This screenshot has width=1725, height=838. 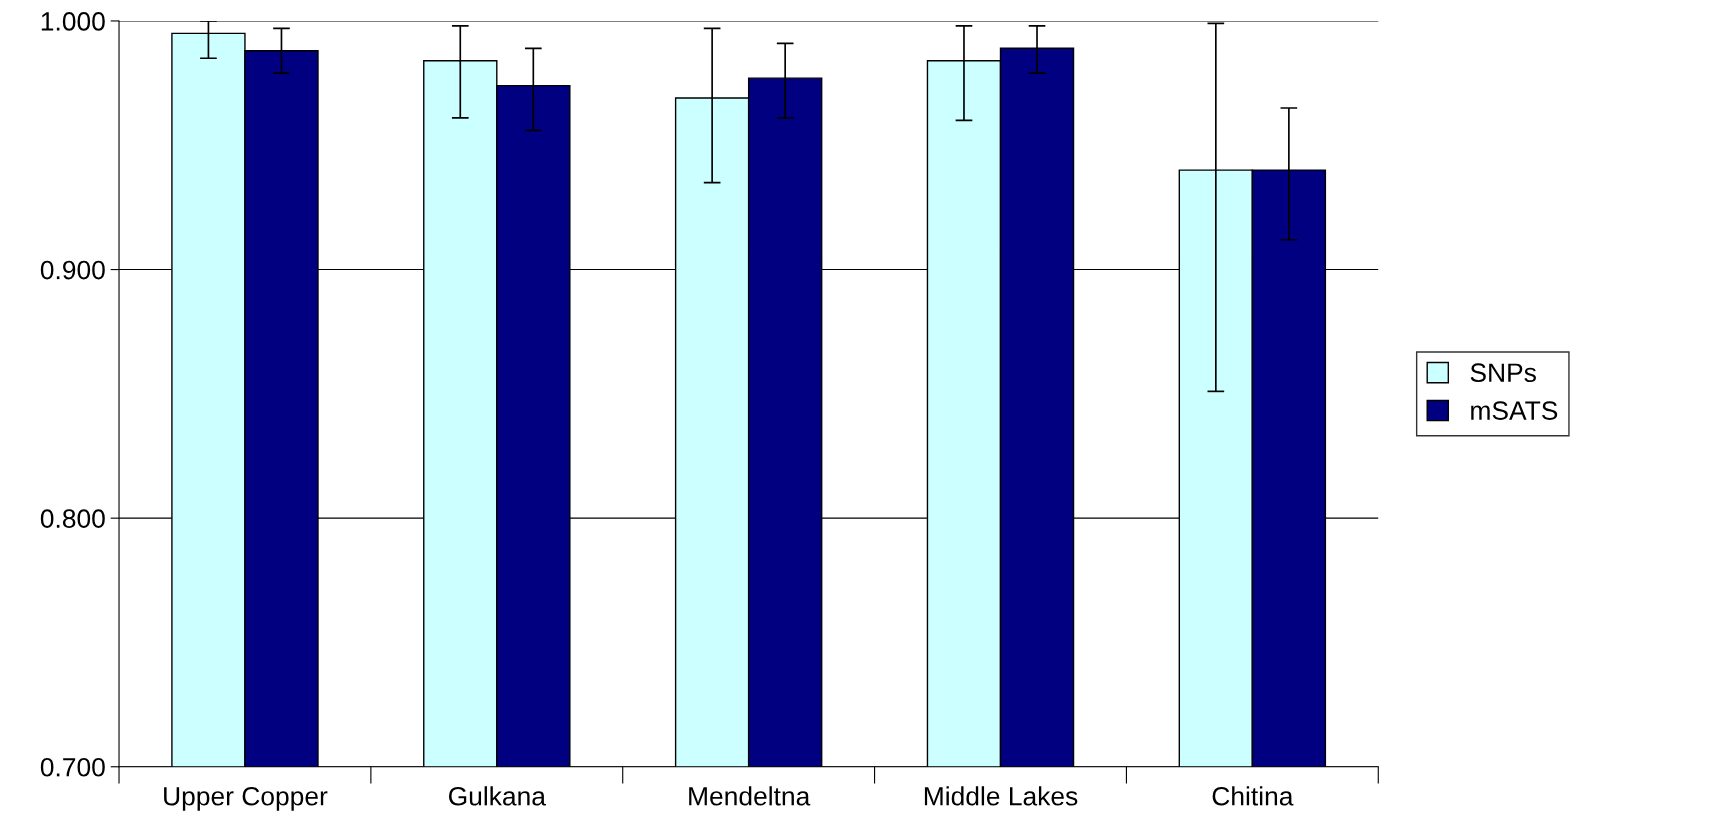 What do you see at coordinates (1514, 410) in the screenshot?
I see `legend-label: mSATS` at bounding box center [1514, 410].